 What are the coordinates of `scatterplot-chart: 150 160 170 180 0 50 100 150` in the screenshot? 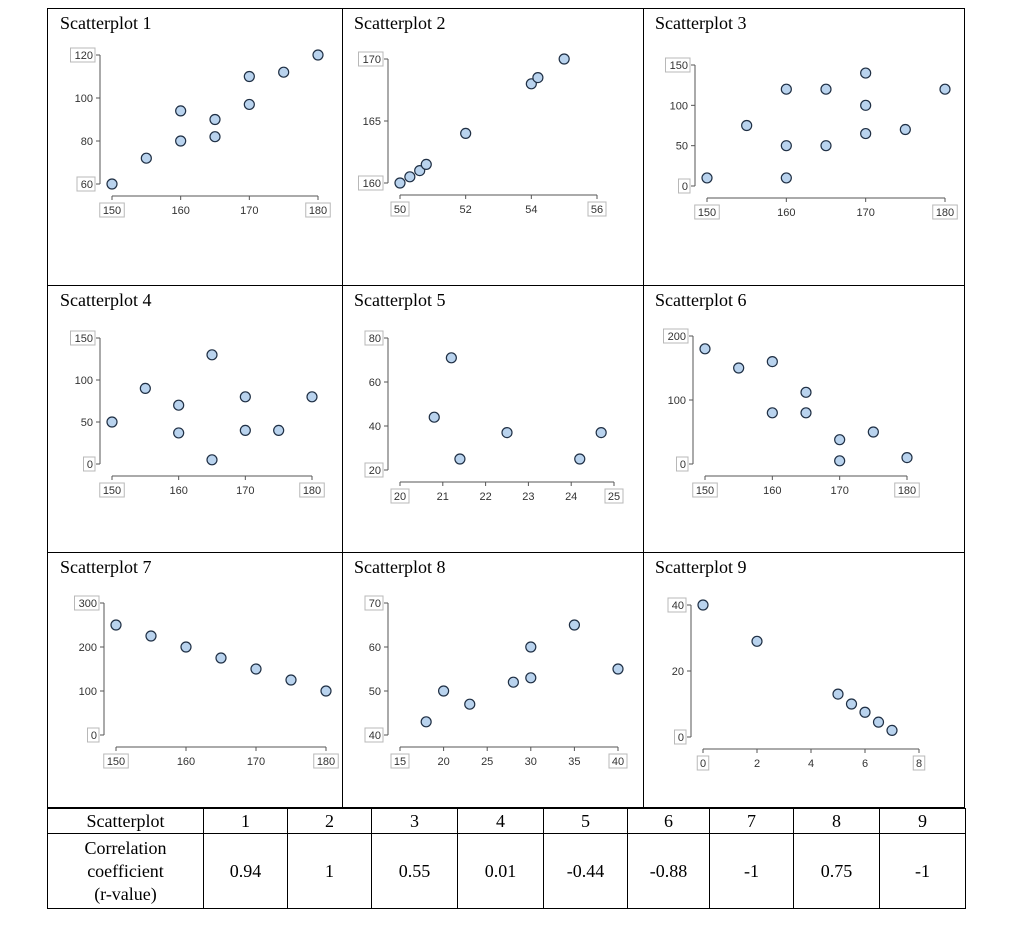 It's located at (197, 414).